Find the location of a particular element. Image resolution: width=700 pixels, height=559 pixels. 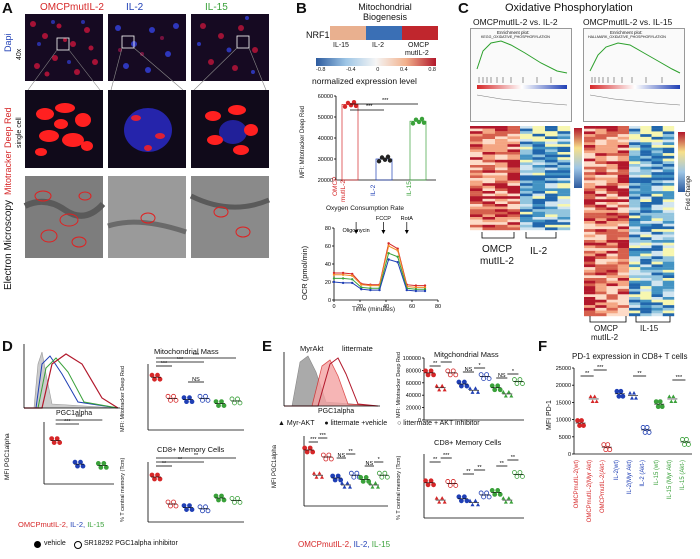

cond-label-il2: IL-2 is located at coordinates (135, 7).